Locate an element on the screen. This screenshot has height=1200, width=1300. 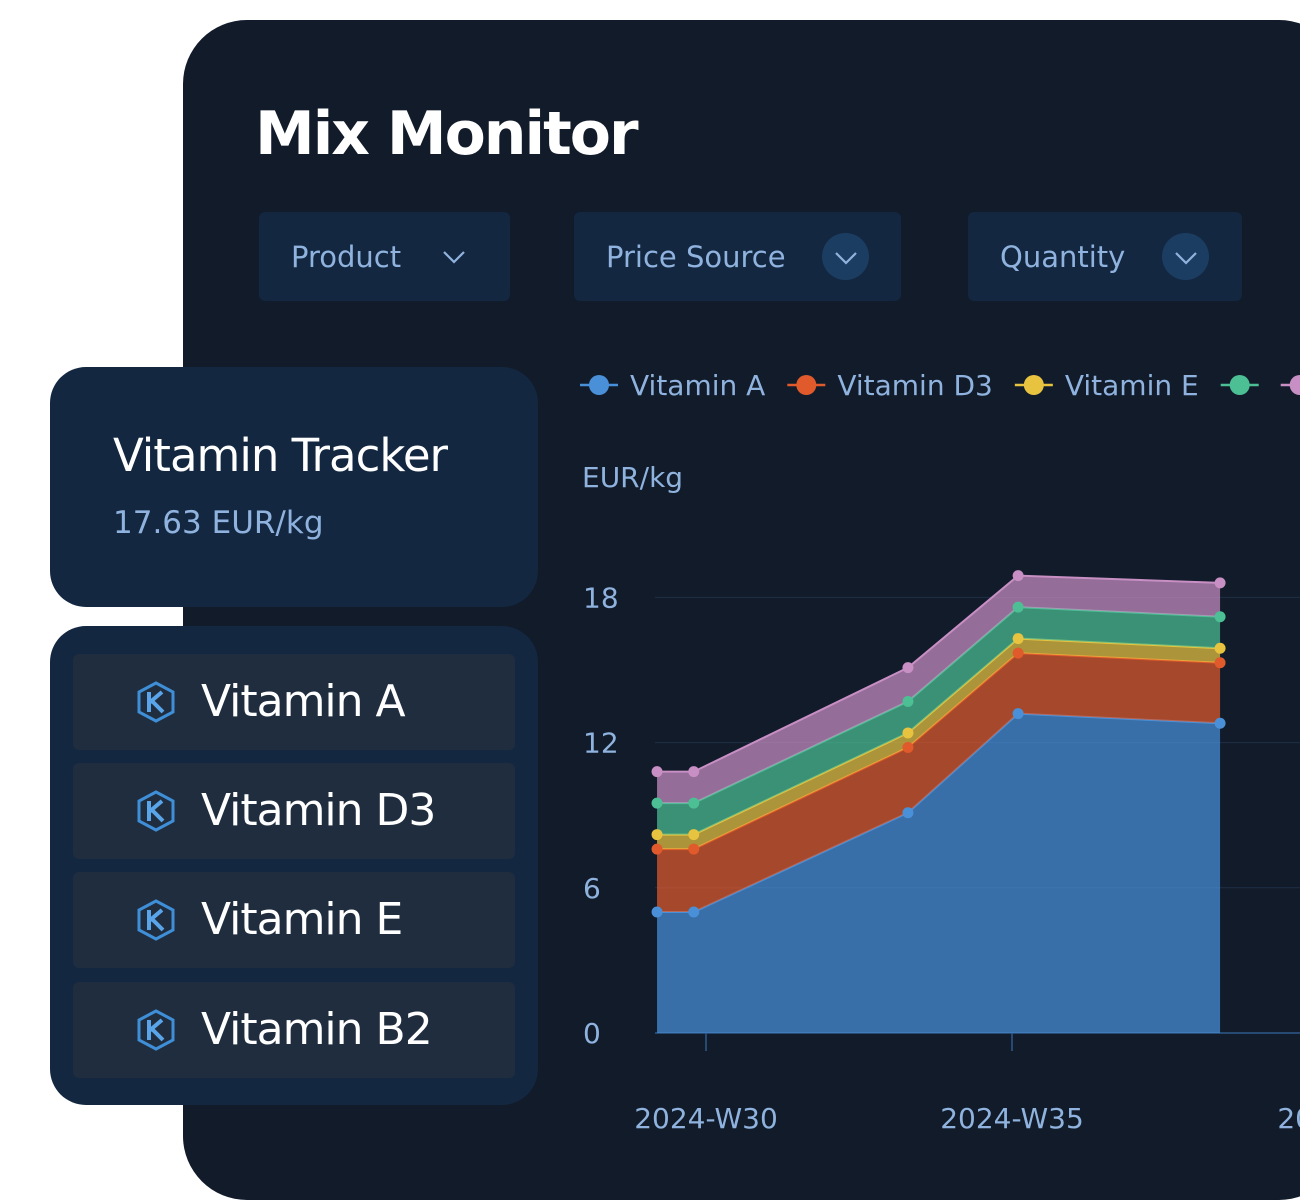
product-item-vitamin-a: Vitamin A is located at coordinates (294, 702).